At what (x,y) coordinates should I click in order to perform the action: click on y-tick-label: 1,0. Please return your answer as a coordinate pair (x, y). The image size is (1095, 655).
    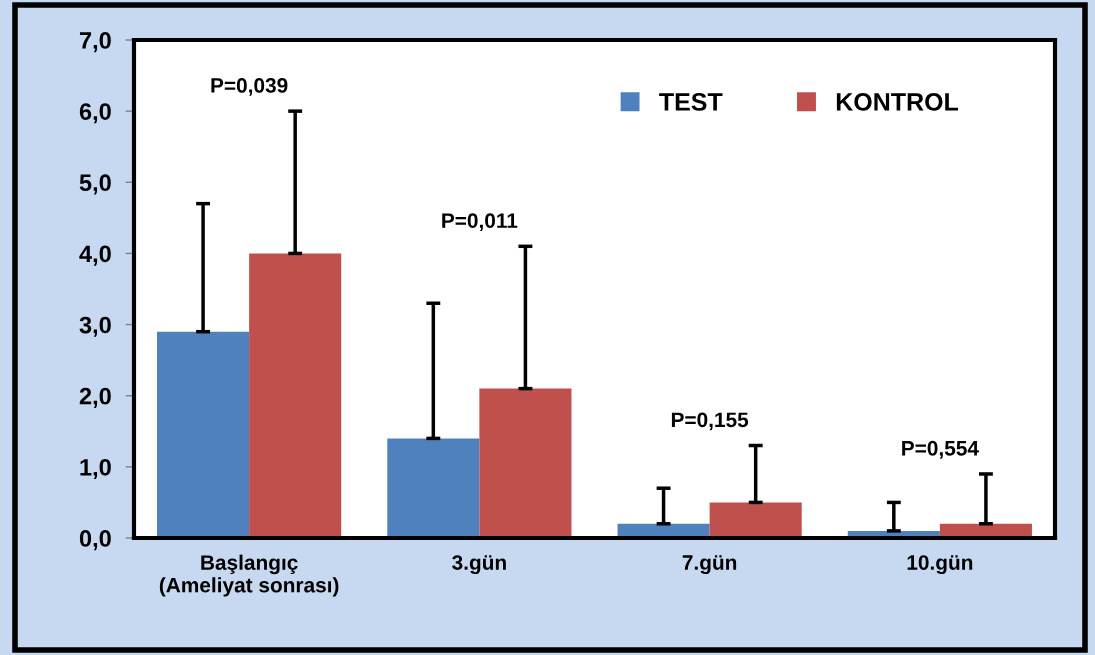
    Looking at the image, I should click on (95, 469).